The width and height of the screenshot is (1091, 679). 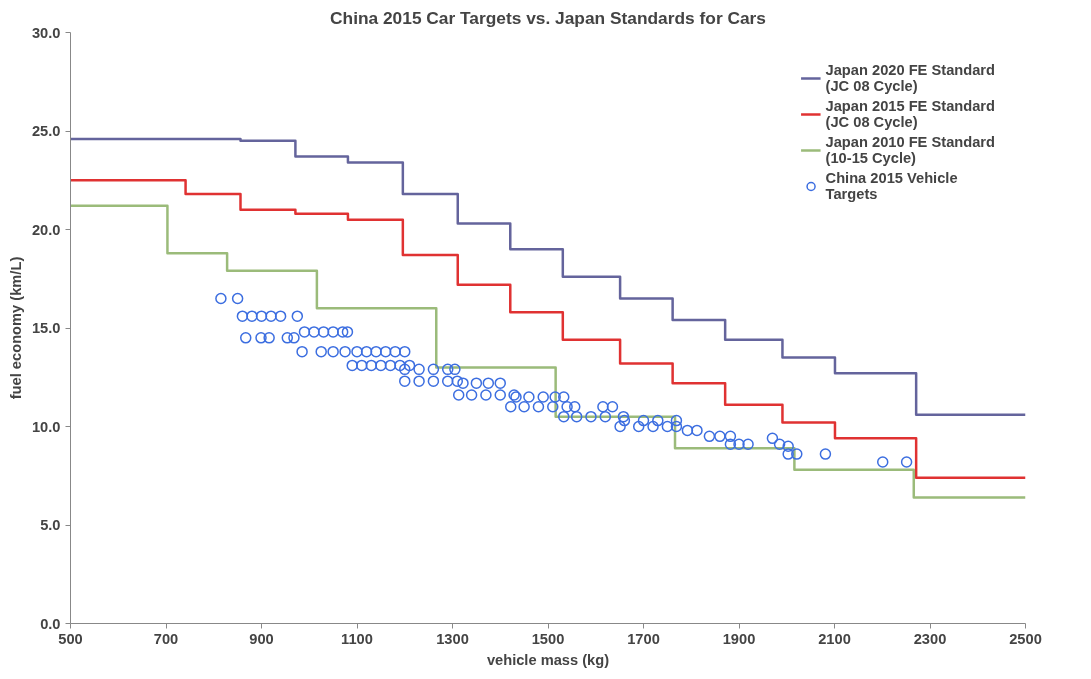 What do you see at coordinates (891, 186) in the screenshot?
I see `legend-label: China 2015 Vehicle Targets` at bounding box center [891, 186].